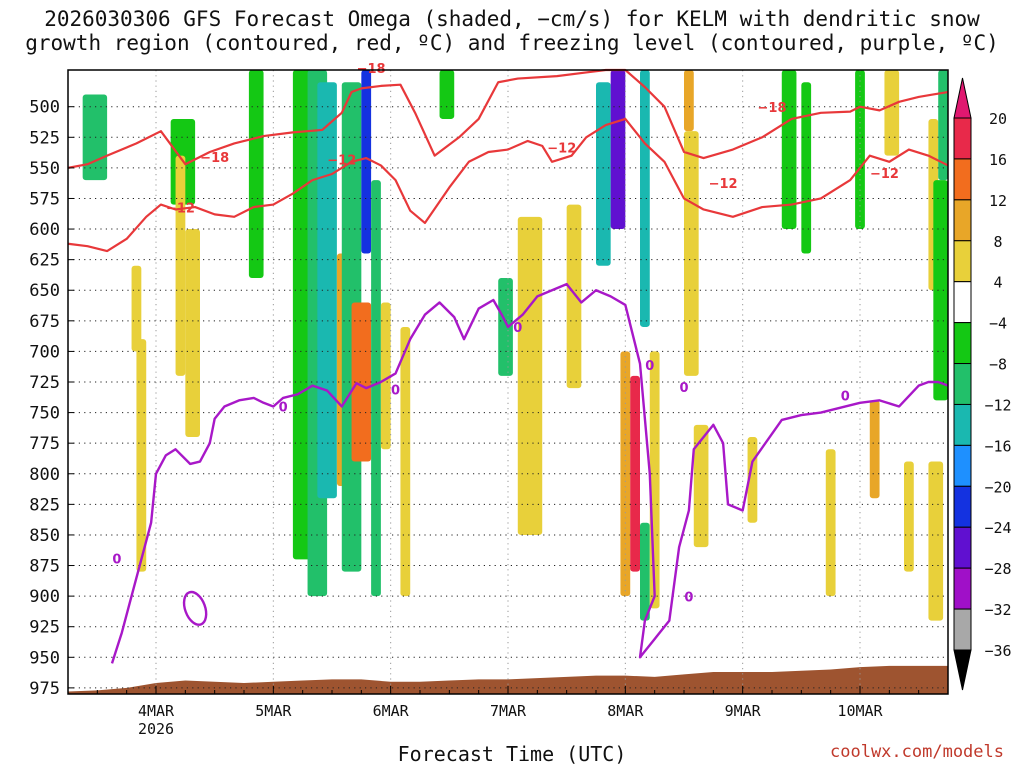 The width and height of the screenshot is (1024, 768). Describe the element at coordinates (44, 322) in the screenshot. I see `y-tick-label: 675` at that location.